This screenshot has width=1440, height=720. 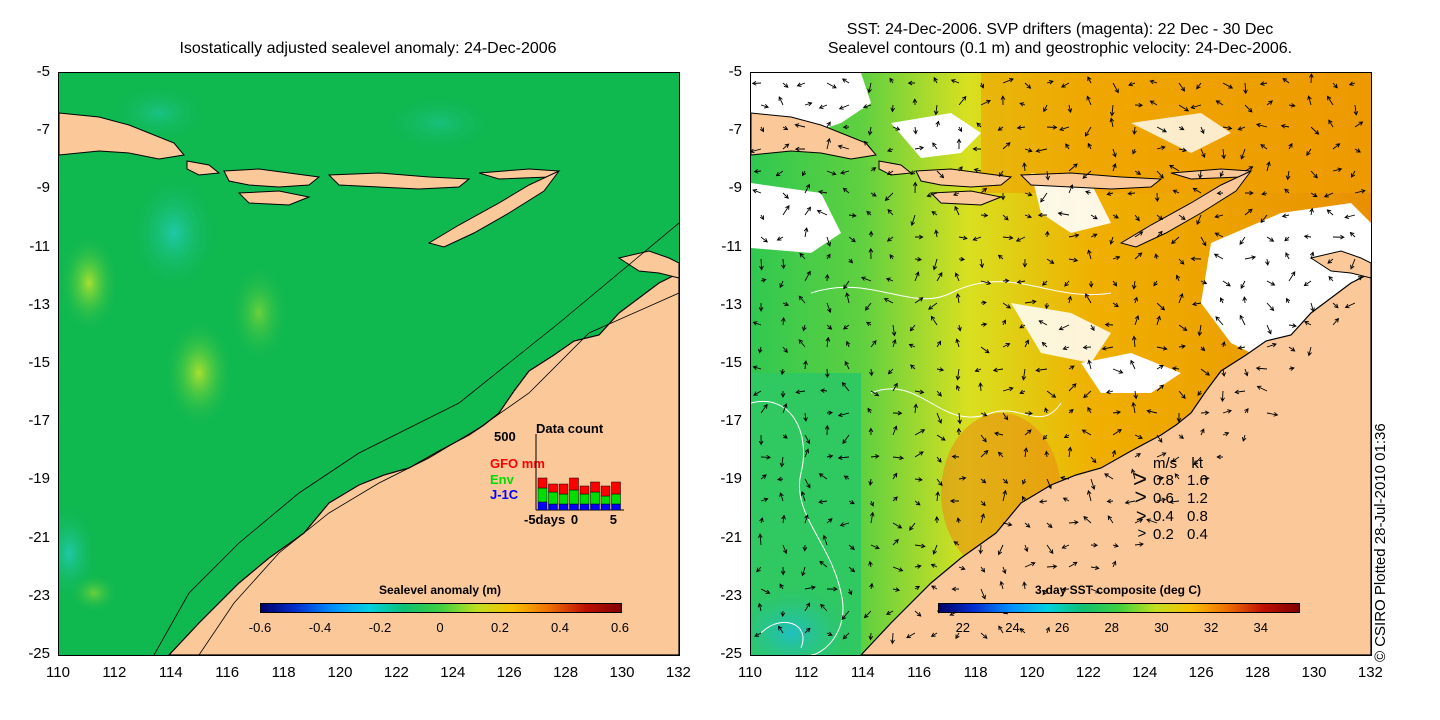 What do you see at coordinates (1201, 672) in the screenshot?
I see `x-tick-label: 126` at bounding box center [1201, 672].